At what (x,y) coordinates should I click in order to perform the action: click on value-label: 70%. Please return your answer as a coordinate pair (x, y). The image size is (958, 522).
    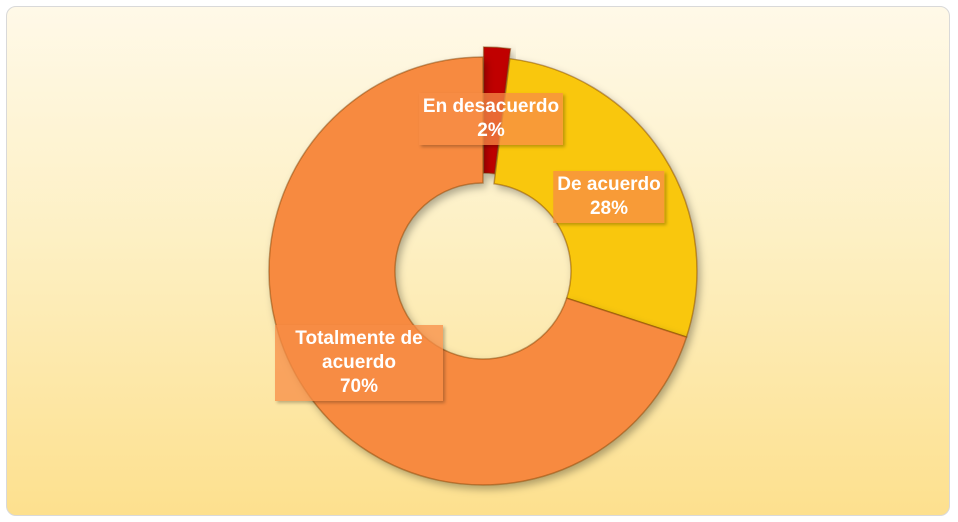
    Looking at the image, I should click on (359, 386).